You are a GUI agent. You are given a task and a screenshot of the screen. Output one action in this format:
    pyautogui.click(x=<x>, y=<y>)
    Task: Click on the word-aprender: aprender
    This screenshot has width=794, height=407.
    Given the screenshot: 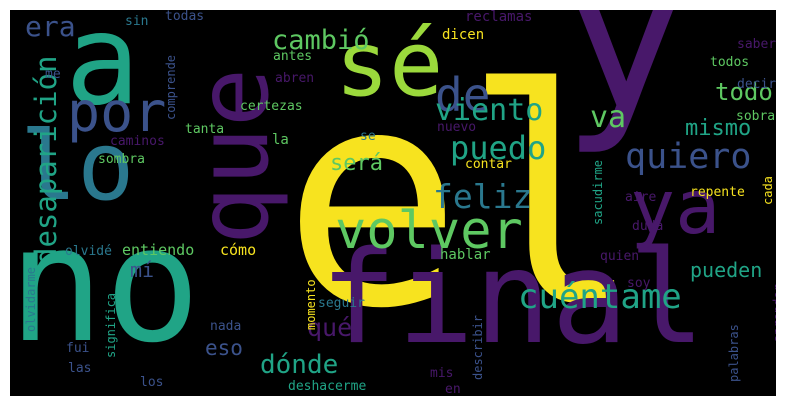 What is the action you would take?
    pyautogui.click(x=773, y=313)
    